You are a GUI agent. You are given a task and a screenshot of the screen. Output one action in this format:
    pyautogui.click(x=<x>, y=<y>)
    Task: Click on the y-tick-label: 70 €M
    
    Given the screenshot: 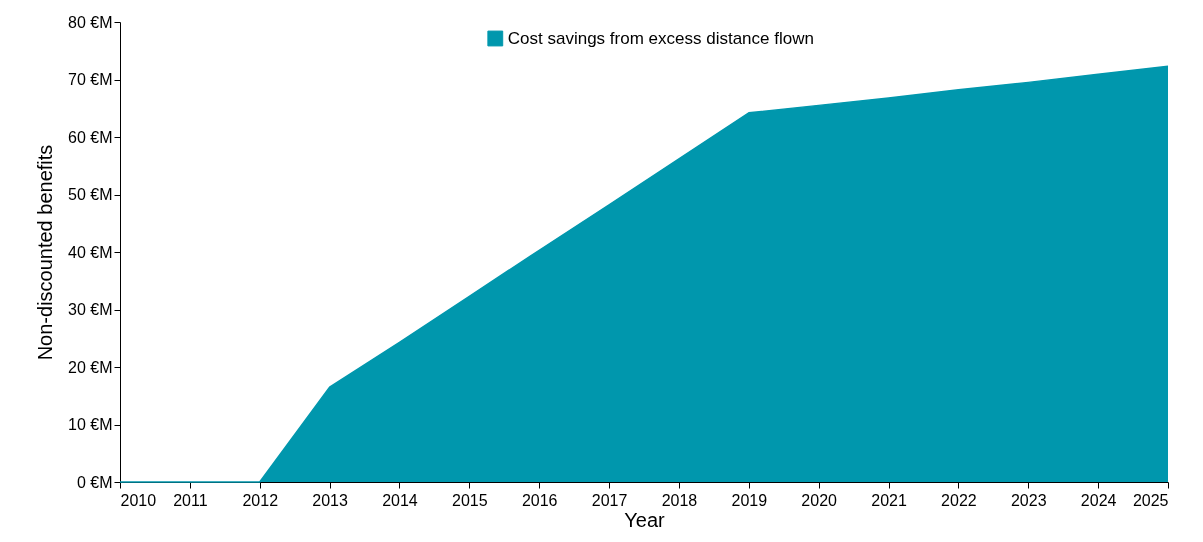 What is the action you would take?
    pyautogui.click(x=90, y=79)
    